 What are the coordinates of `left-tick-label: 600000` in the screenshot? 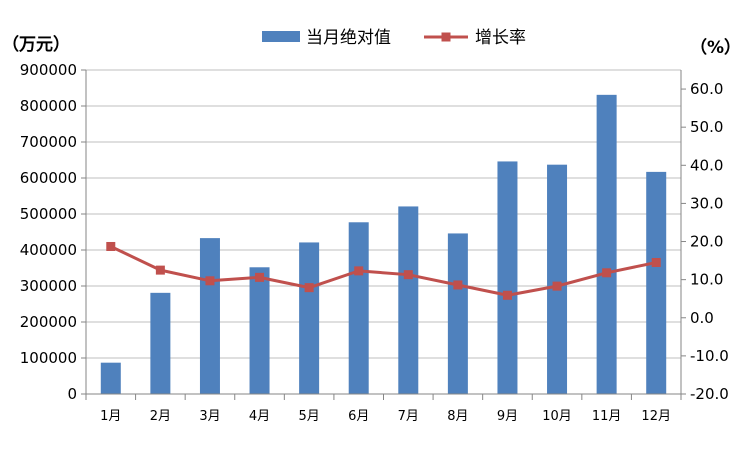 It's located at (48, 178).